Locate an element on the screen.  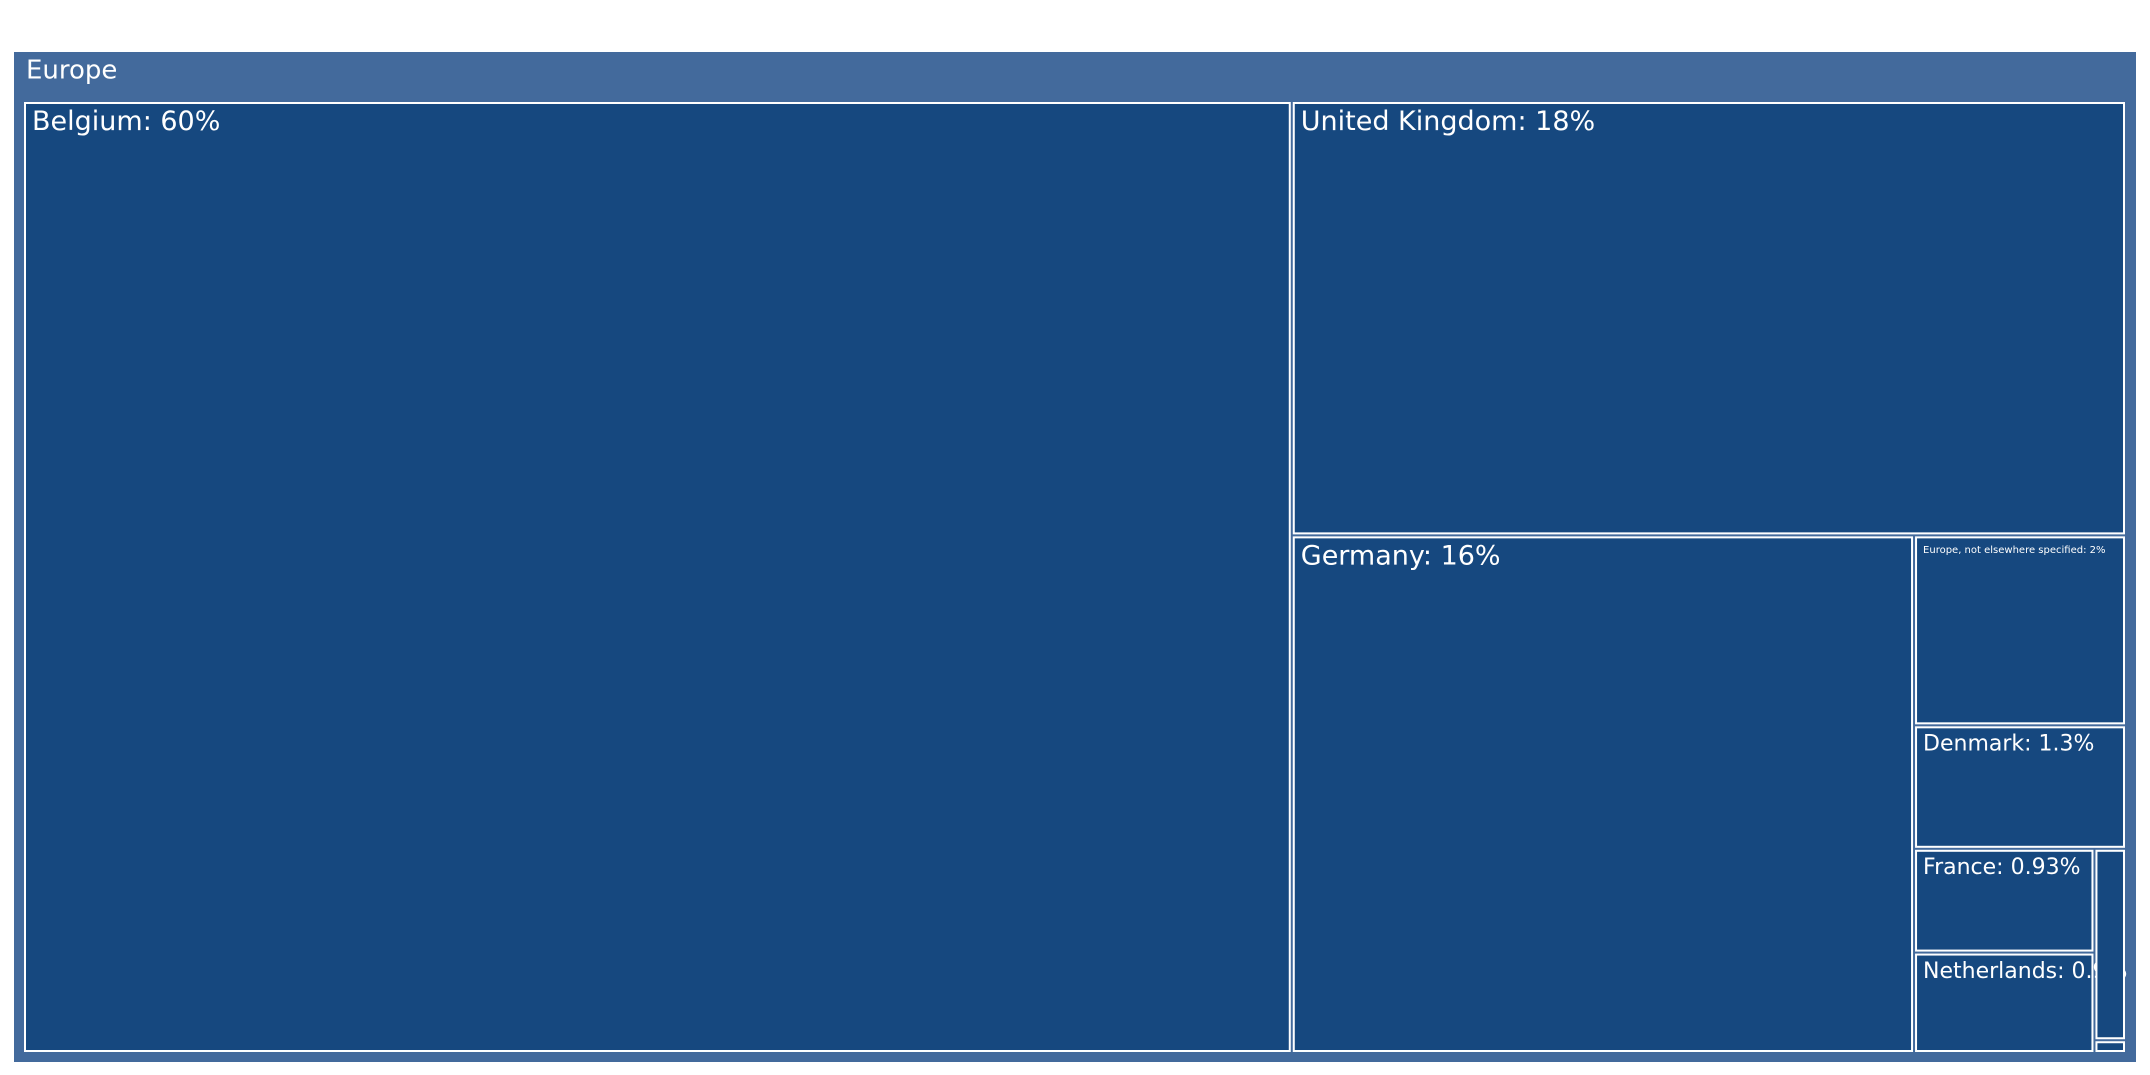
tile-label: Belgium: 60% is located at coordinates (126, 121).